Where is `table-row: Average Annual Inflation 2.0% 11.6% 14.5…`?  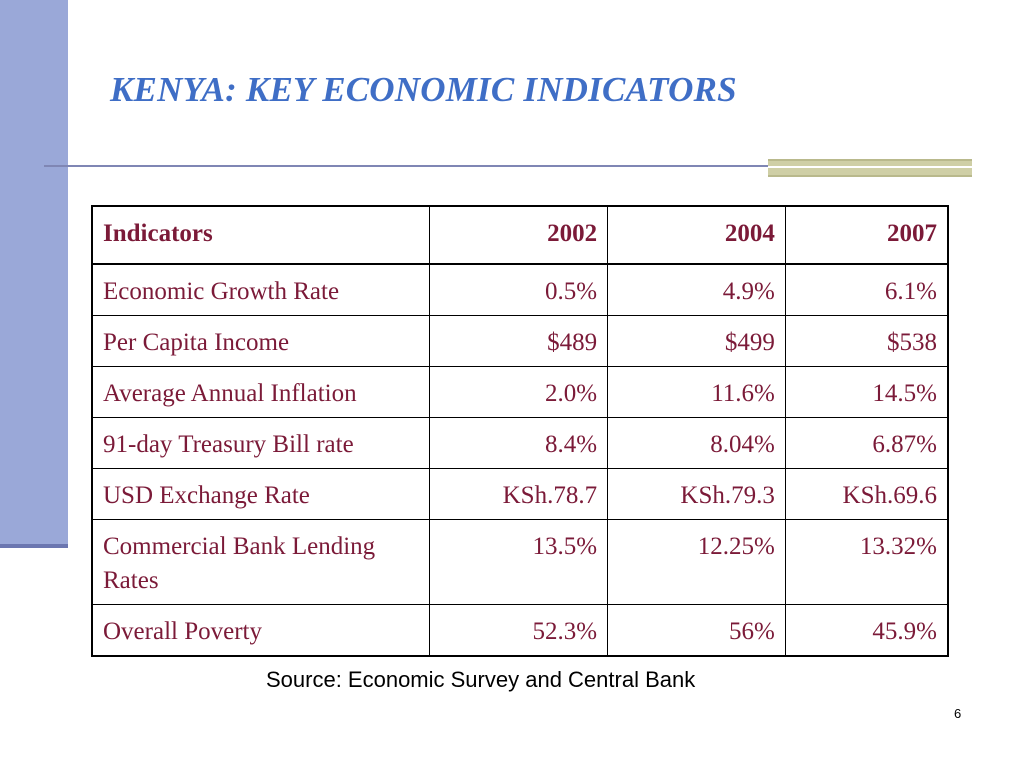 table-row: Average Annual Inflation 2.0% 11.6% 14.5… is located at coordinates (520, 392).